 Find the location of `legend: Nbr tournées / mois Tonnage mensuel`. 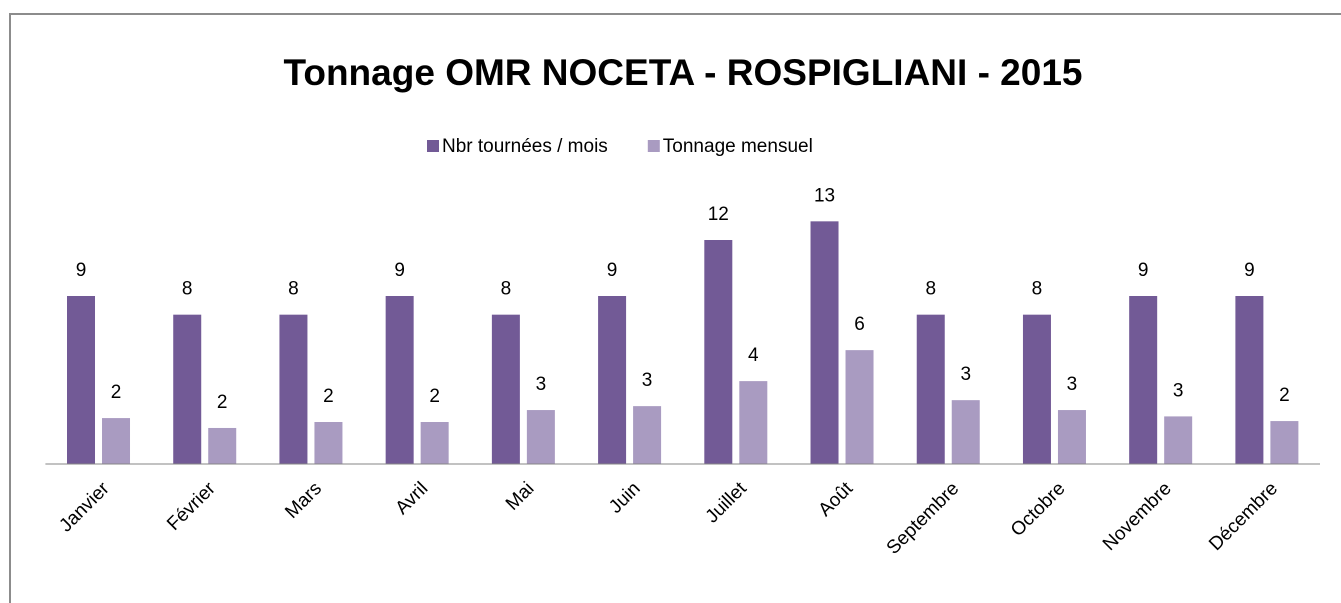

legend: Nbr tournées / mois Tonnage mensuel is located at coordinates (620, 146).